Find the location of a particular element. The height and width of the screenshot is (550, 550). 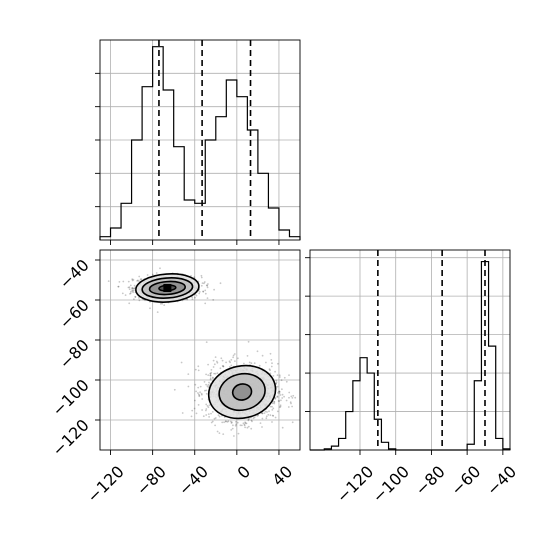

panel-scatter-frame is located at coordinates (200, 350).